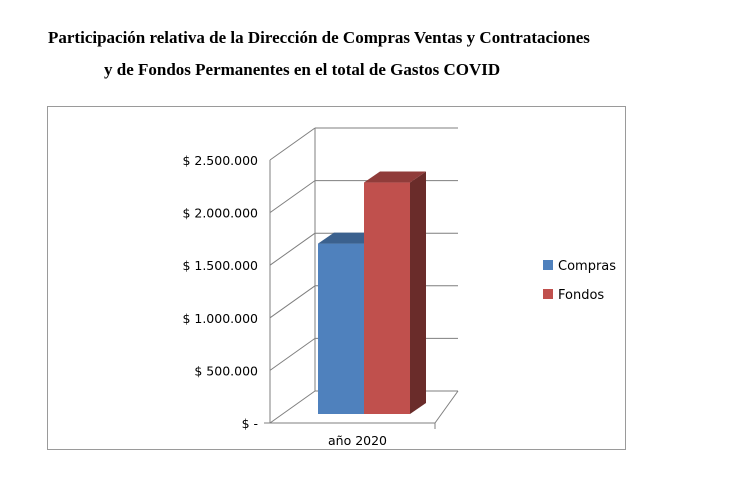  Describe the element at coordinates (341, 328) in the screenshot. I see `bar-compras-front` at that location.